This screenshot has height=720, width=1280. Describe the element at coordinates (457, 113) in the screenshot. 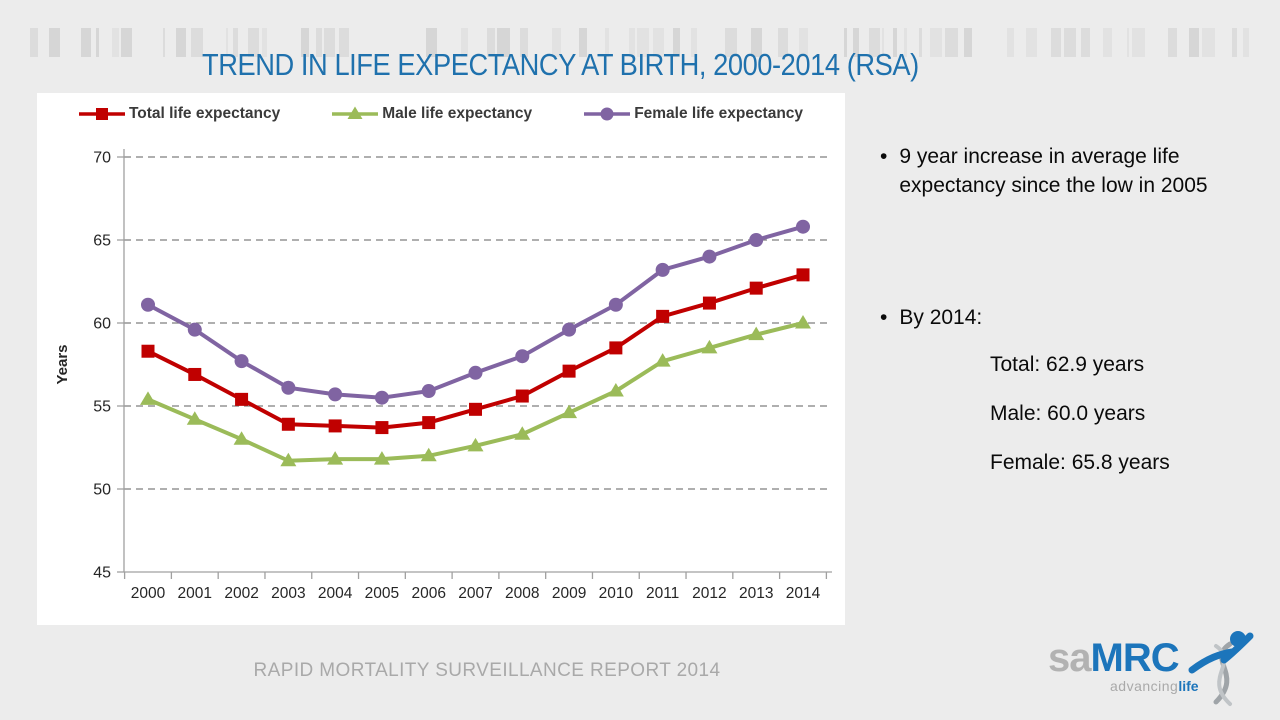

I see `legend-label-male: Male life expectancy` at that location.